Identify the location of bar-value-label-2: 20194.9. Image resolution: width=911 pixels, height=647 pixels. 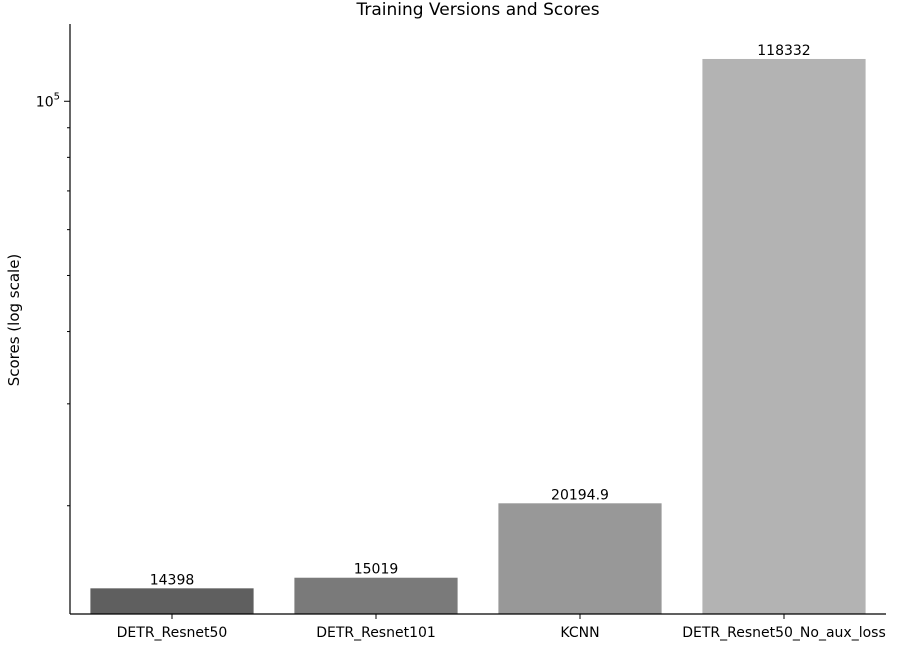
(580, 495).